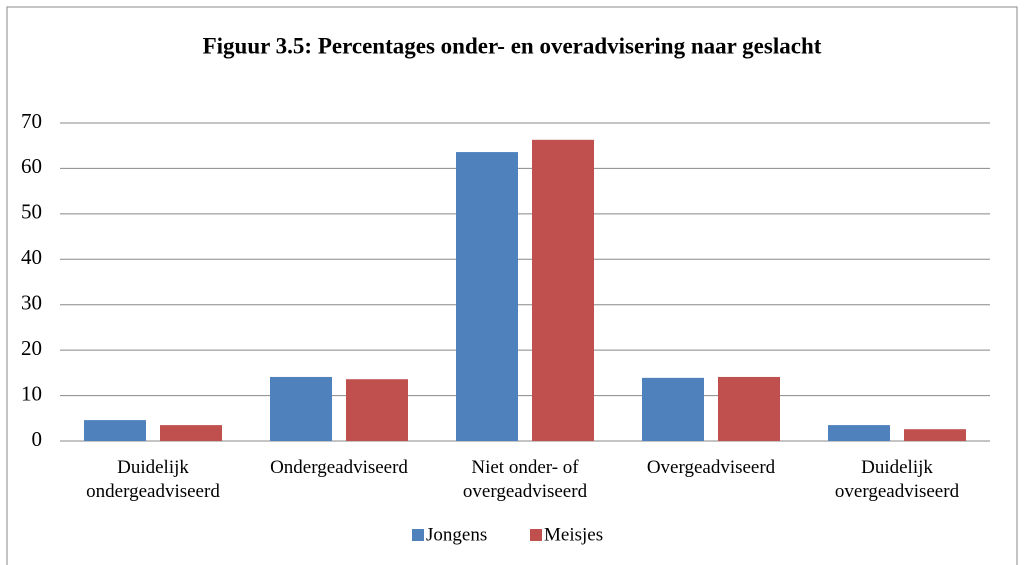  Describe the element at coordinates (153, 479) in the screenshot. I see `x-tick-label: Duidelijk ondergeadviseerd` at that location.